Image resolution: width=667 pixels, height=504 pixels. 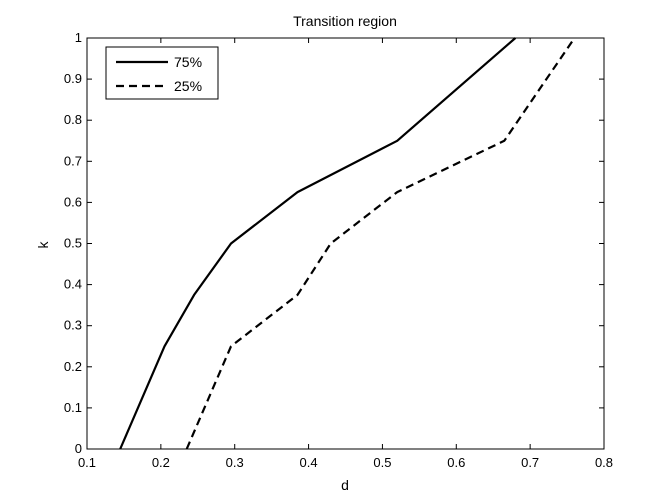 What do you see at coordinates (188, 62) in the screenshot?
I see `legend-label: 75%` at bounding box center [188, 62].